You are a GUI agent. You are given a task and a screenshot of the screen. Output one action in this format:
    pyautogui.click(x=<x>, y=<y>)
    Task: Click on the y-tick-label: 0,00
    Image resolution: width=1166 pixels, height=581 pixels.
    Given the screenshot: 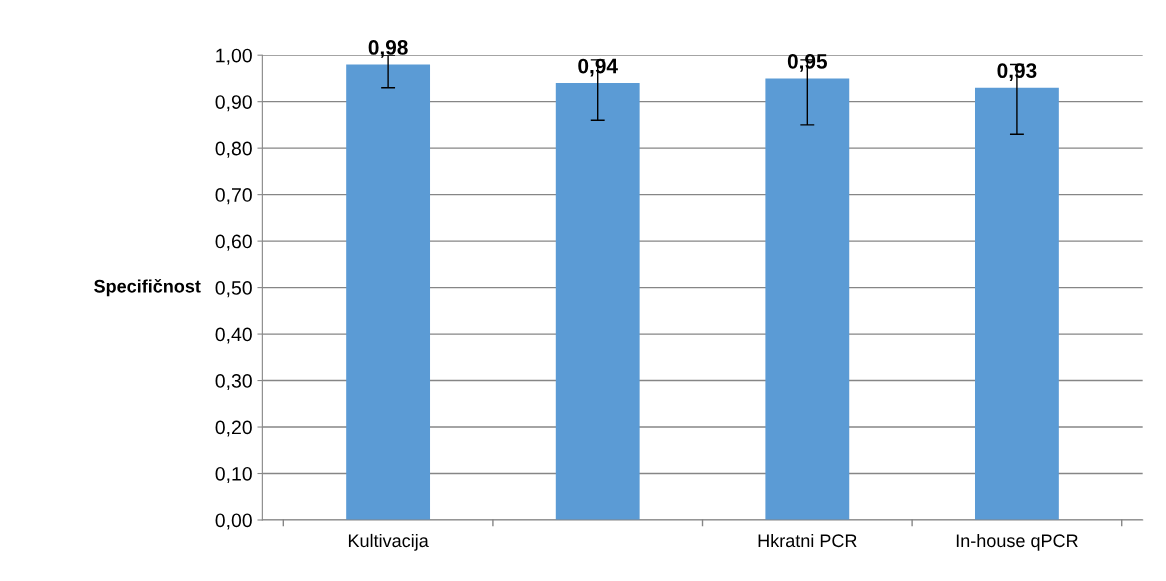 What is the action you would take?
    pyautogui.click(x=233, y=521)
    